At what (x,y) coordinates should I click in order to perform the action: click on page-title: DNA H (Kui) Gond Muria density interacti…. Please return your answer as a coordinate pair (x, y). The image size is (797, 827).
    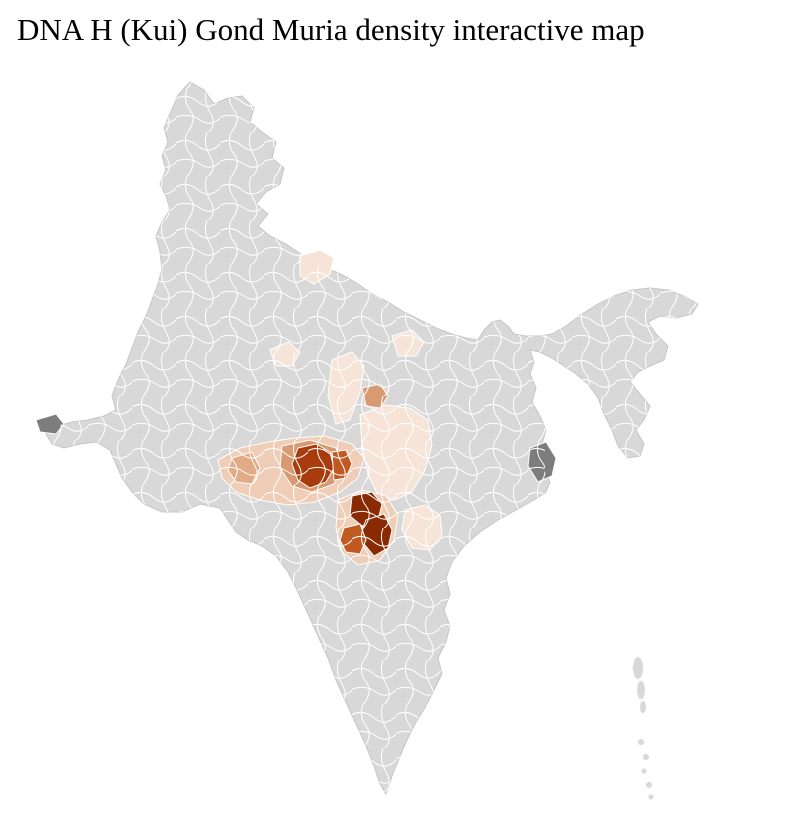
    Looking at the image, I should click on (331, 29).